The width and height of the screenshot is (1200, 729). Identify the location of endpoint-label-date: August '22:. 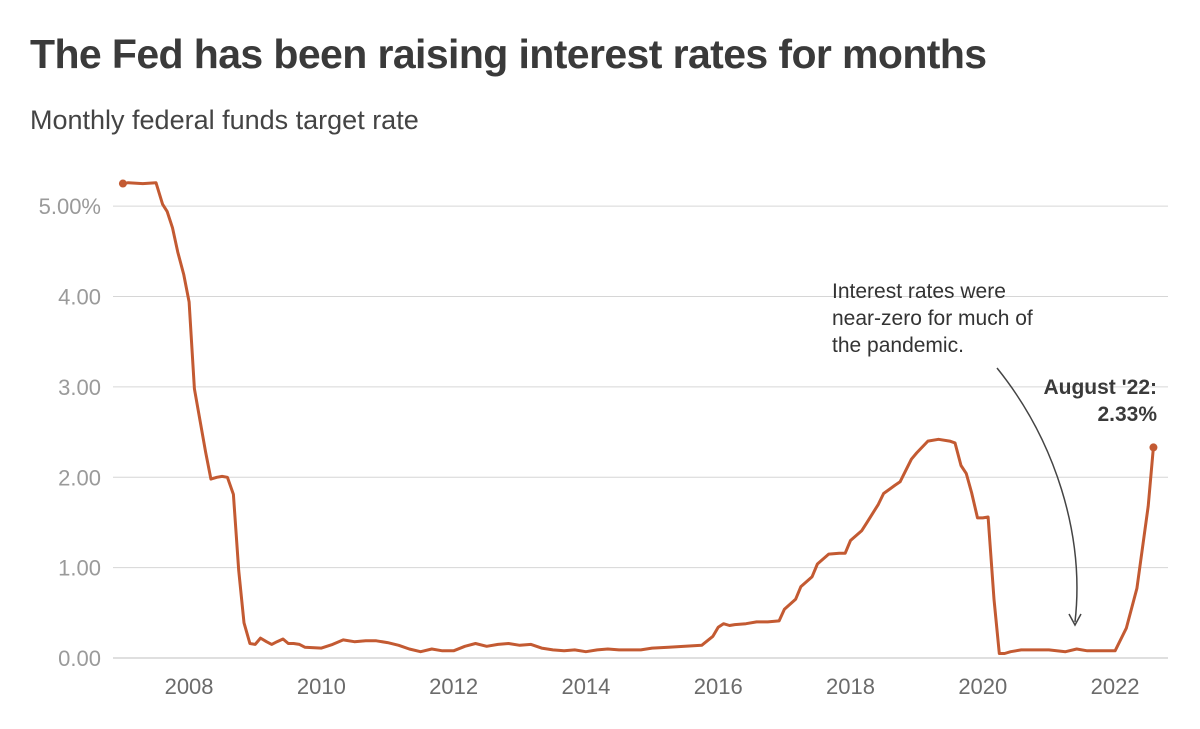
(1100, 387).